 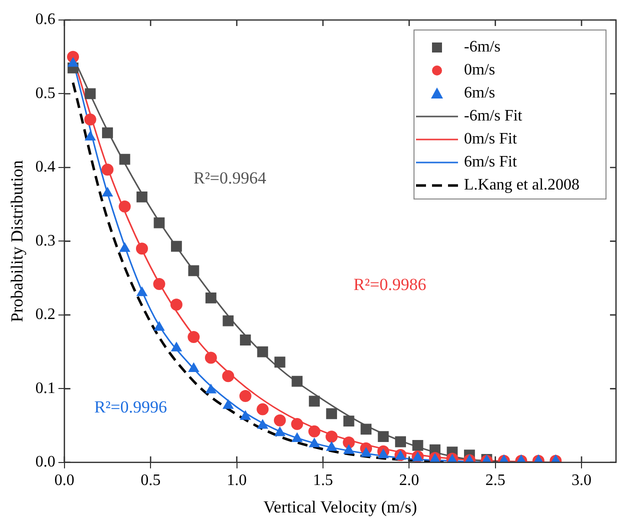 What do you see at coordinates (522, 185) in the screenshot?
I see `legend-label: L.Kang et al.2008` at bounding box center [522, 185].